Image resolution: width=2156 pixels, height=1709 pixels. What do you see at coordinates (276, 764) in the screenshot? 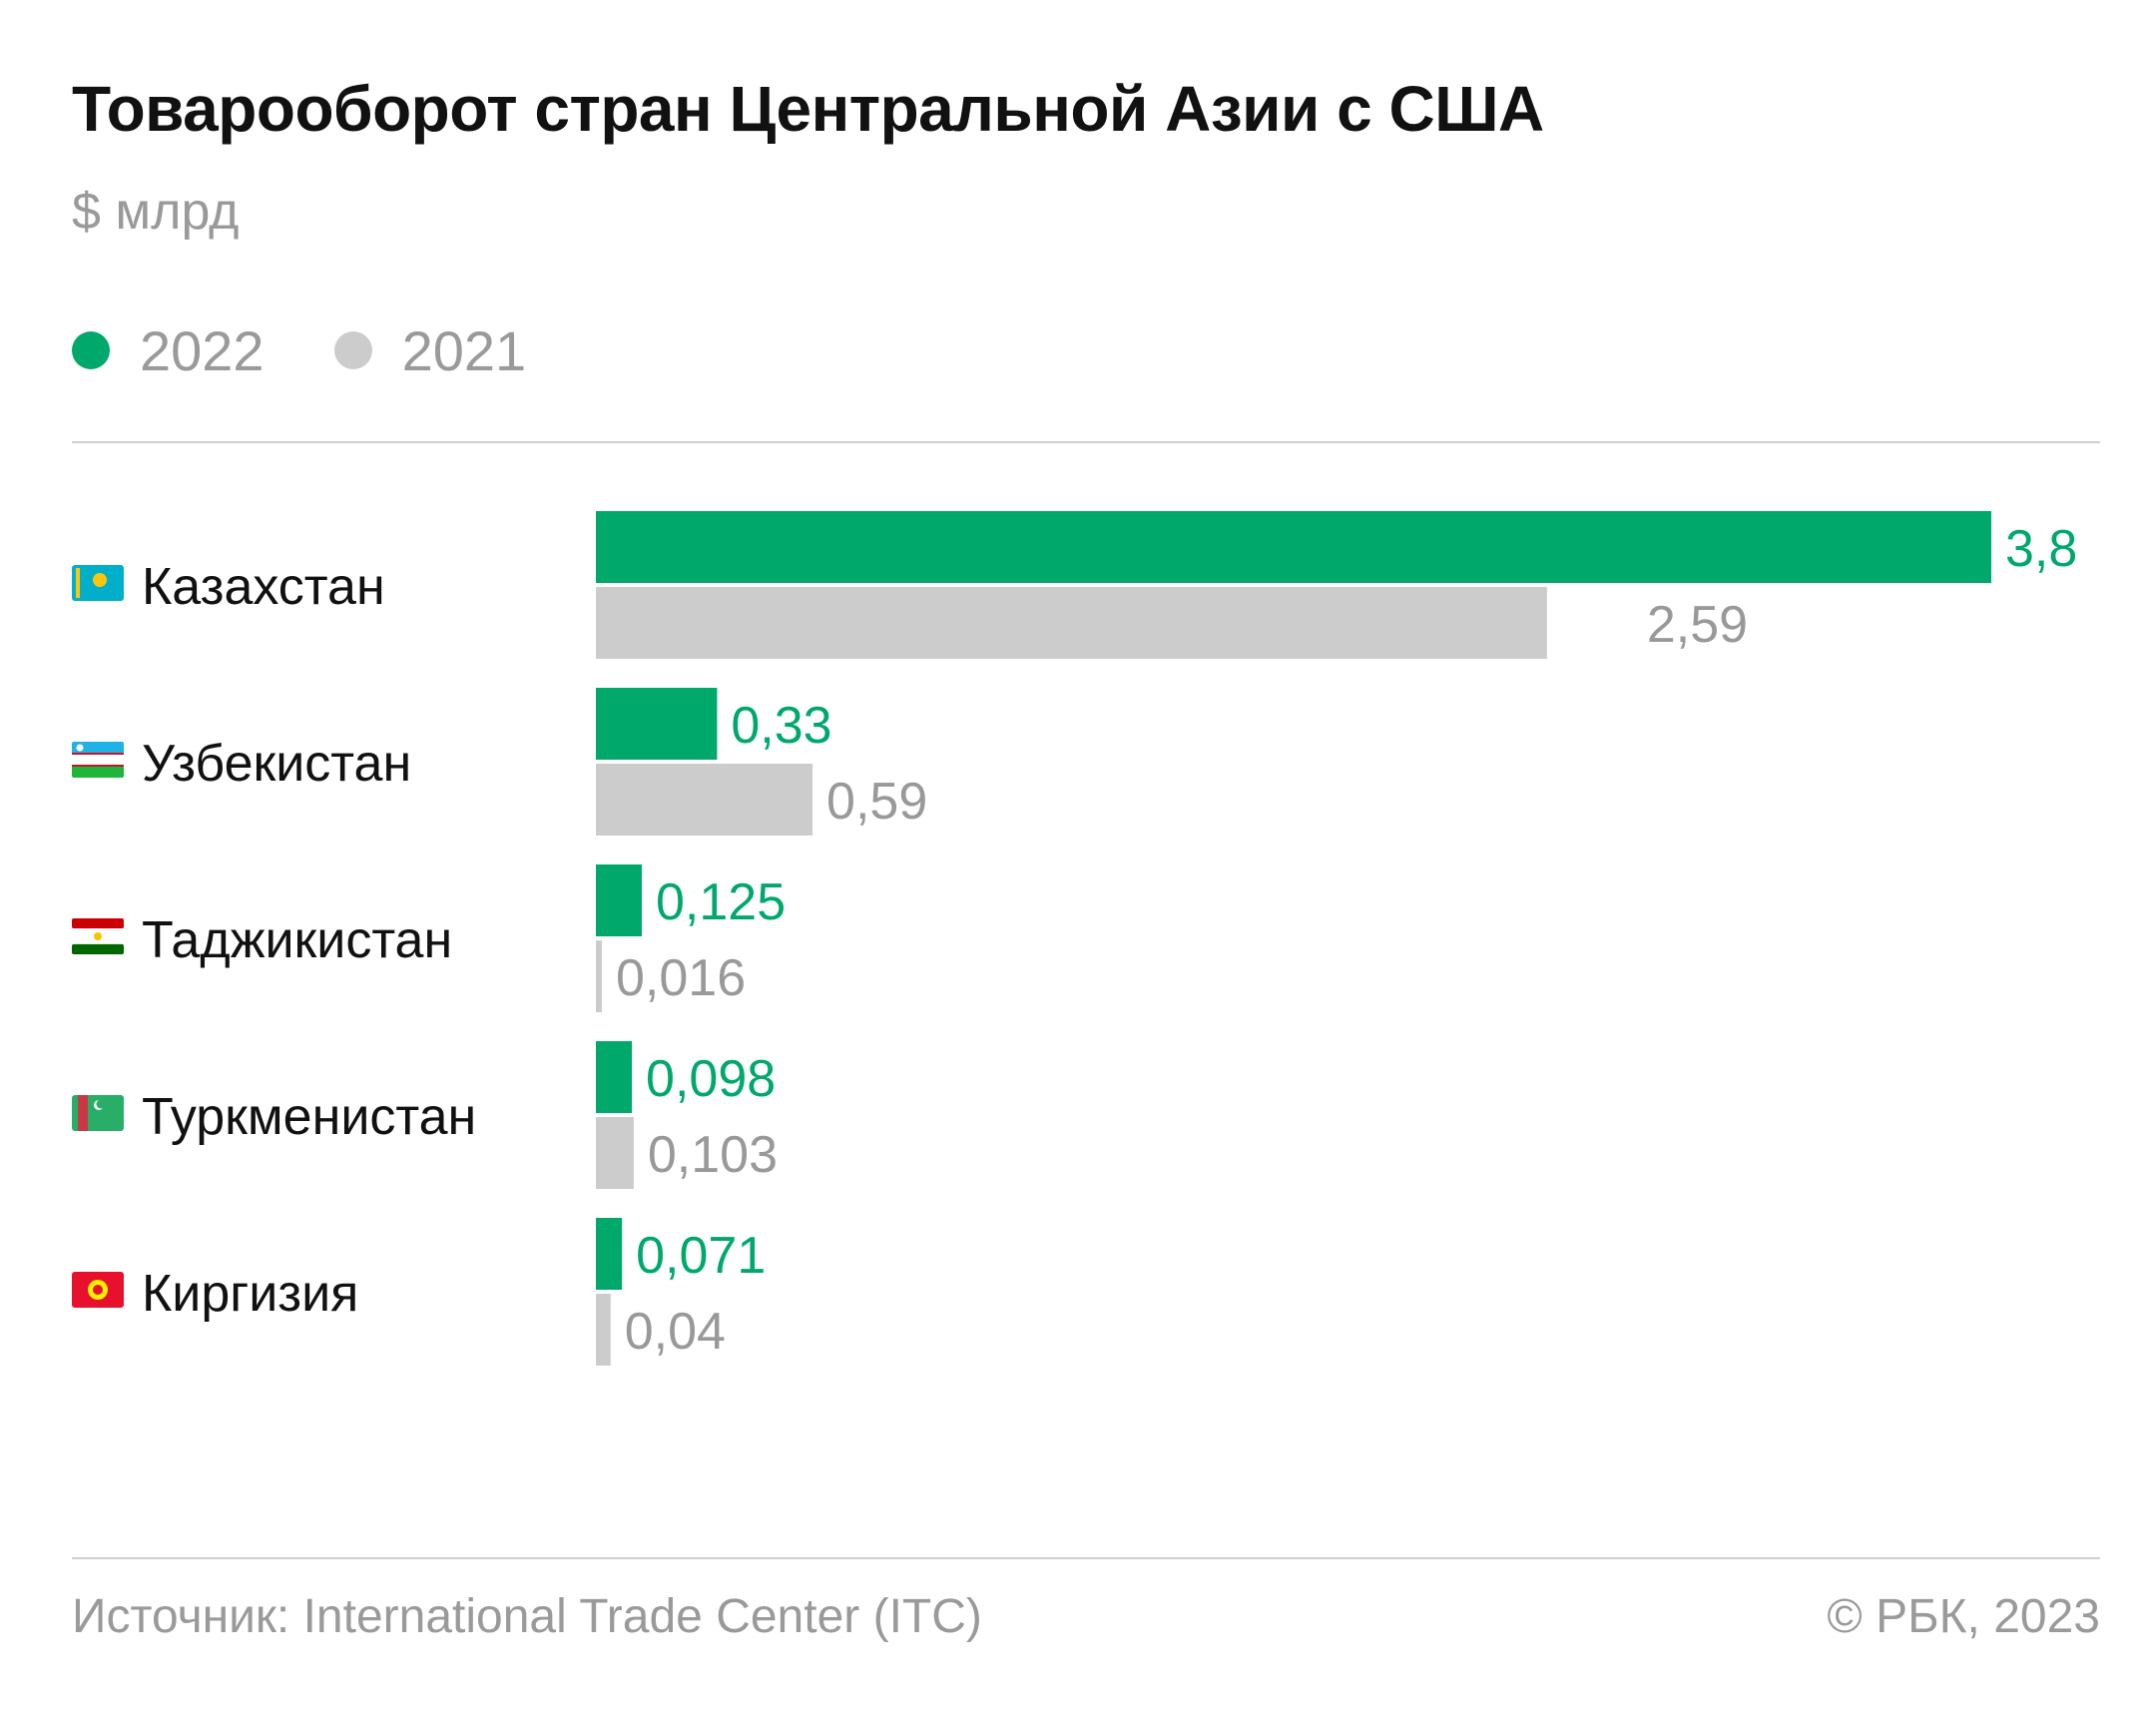
I see `category-label: Узбекистан` at bounding box center [276, 764].